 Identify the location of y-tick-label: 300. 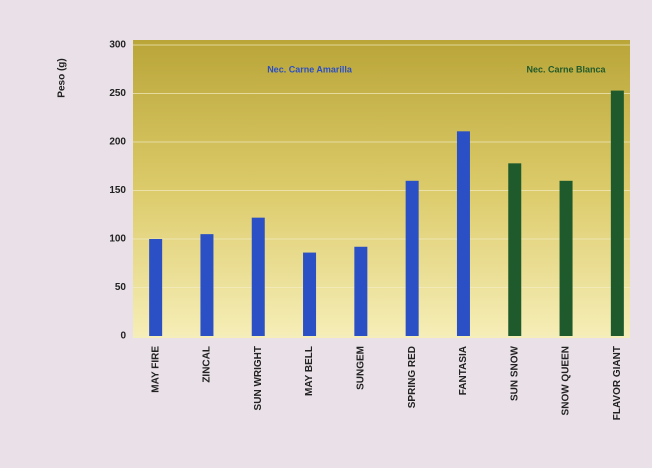
(117, 45).